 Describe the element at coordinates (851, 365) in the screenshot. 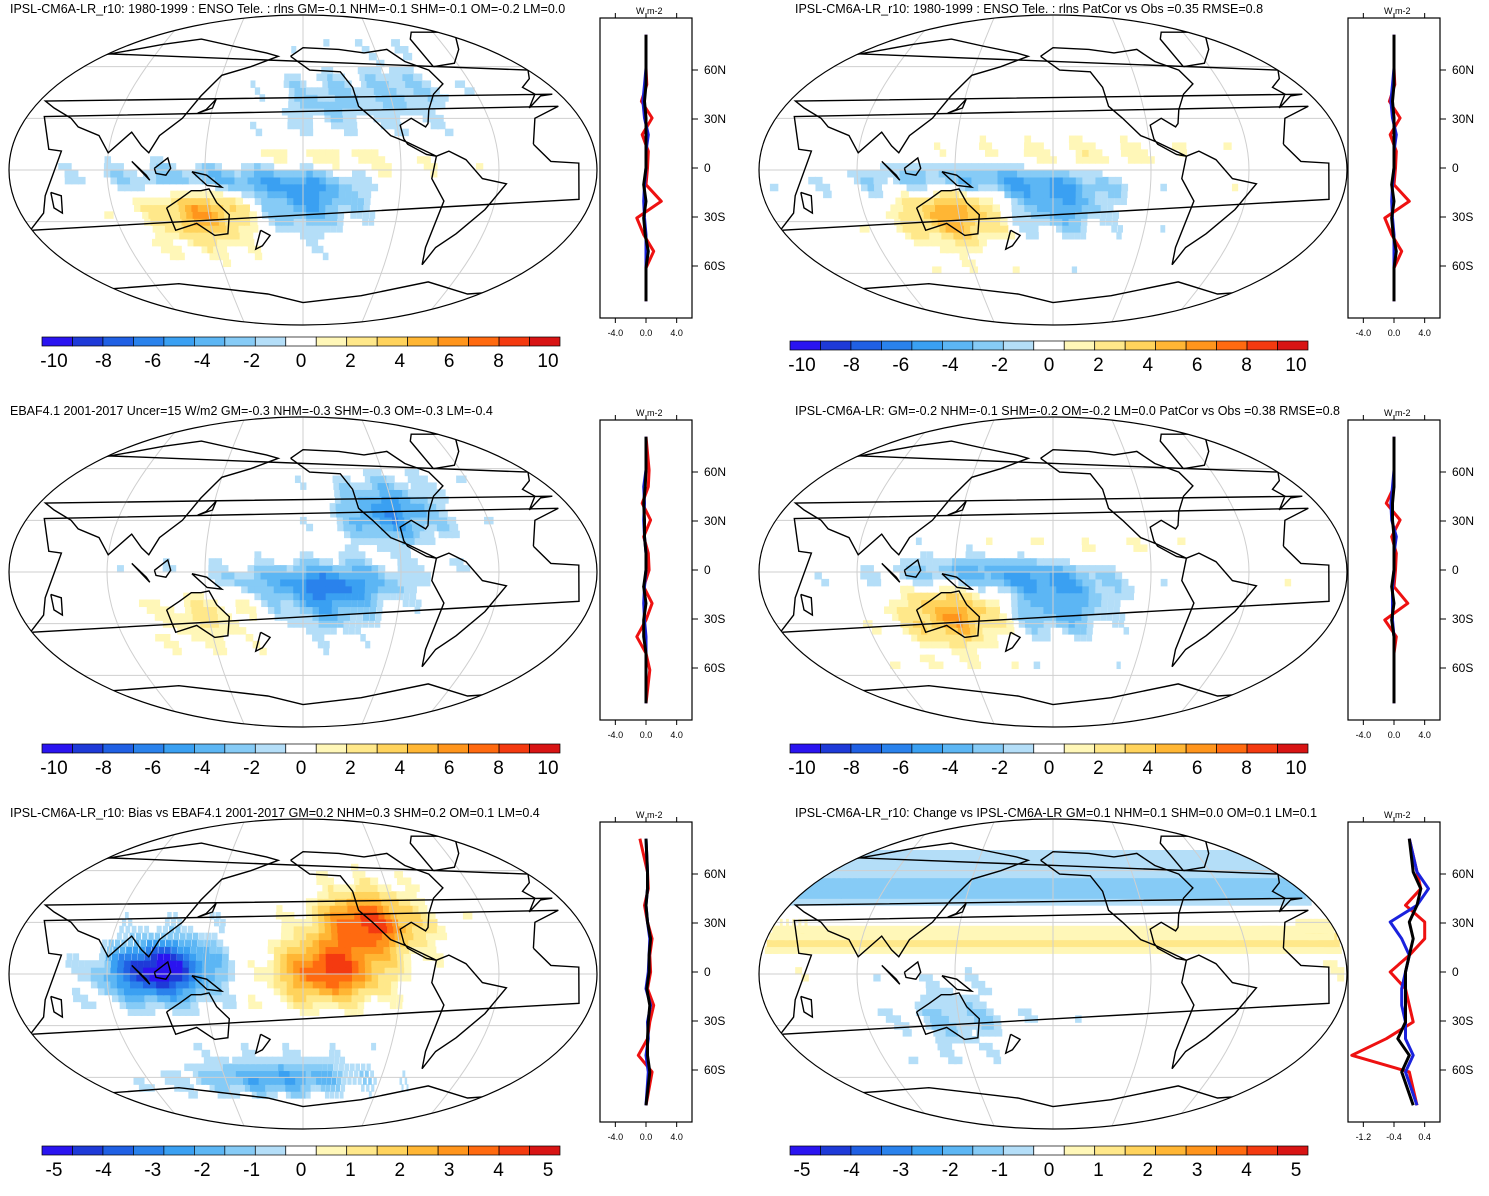

I see `colorbar-label: -8` at that location.